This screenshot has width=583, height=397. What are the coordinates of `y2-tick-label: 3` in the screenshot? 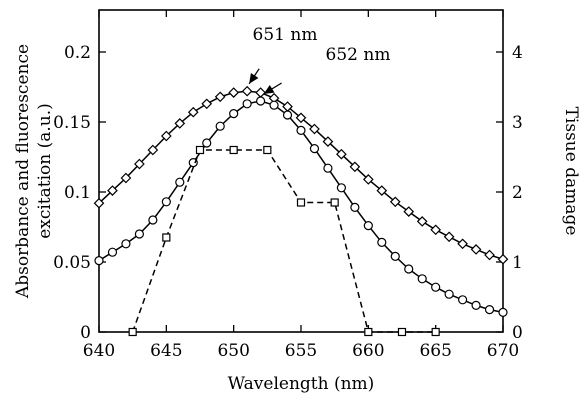 It's located at (517, 123).